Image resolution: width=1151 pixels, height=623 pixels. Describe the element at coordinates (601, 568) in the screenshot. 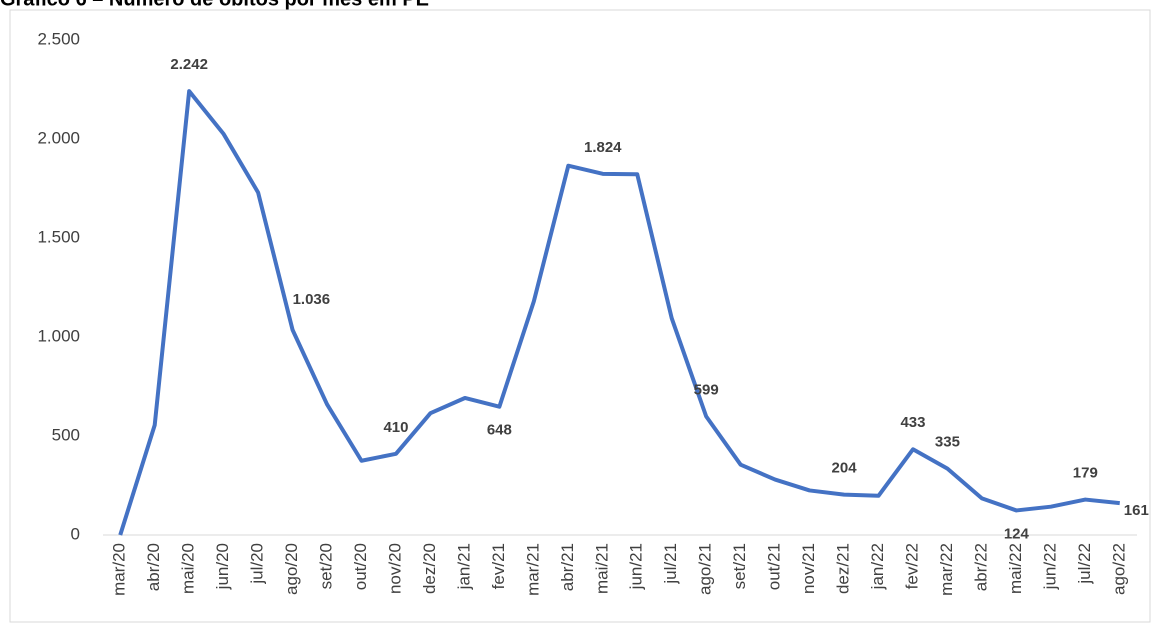

I see `x-tick-label: mai/21` at that location.